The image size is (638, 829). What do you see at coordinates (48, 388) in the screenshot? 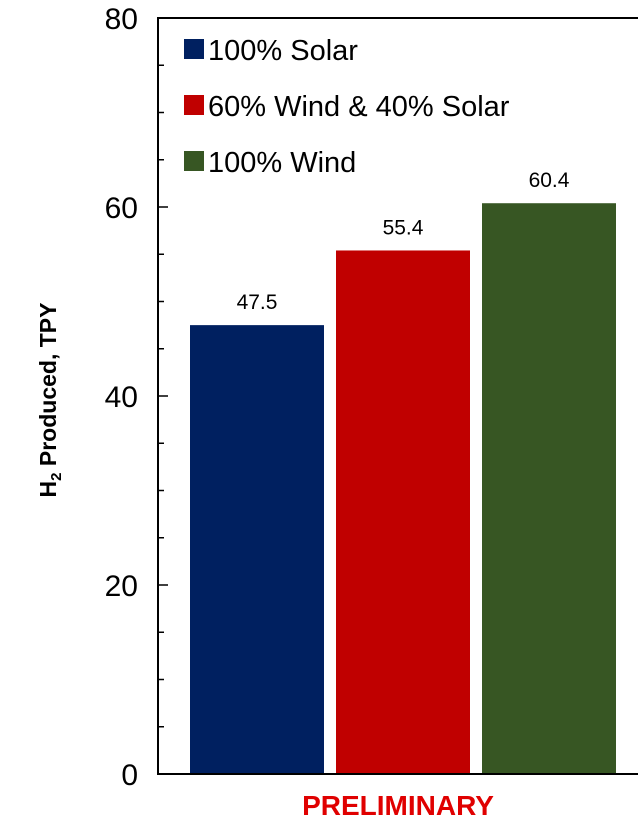
I see `y-axis-title-rest: Produced, TPY` at bounding box center [48, 388].